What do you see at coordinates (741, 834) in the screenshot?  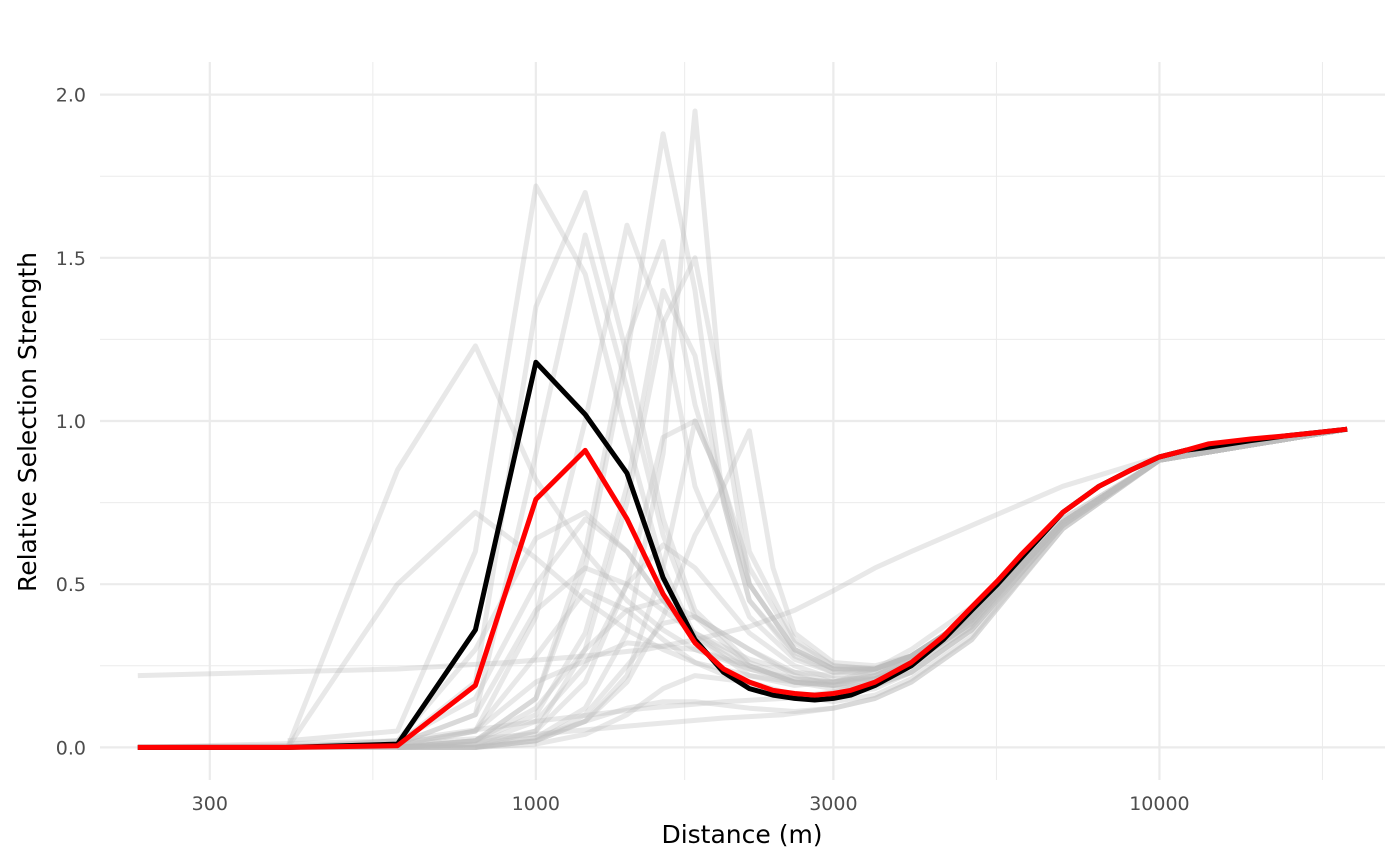 I see `x-axis-title: Distance (m)` at bounding box center [741, 834].